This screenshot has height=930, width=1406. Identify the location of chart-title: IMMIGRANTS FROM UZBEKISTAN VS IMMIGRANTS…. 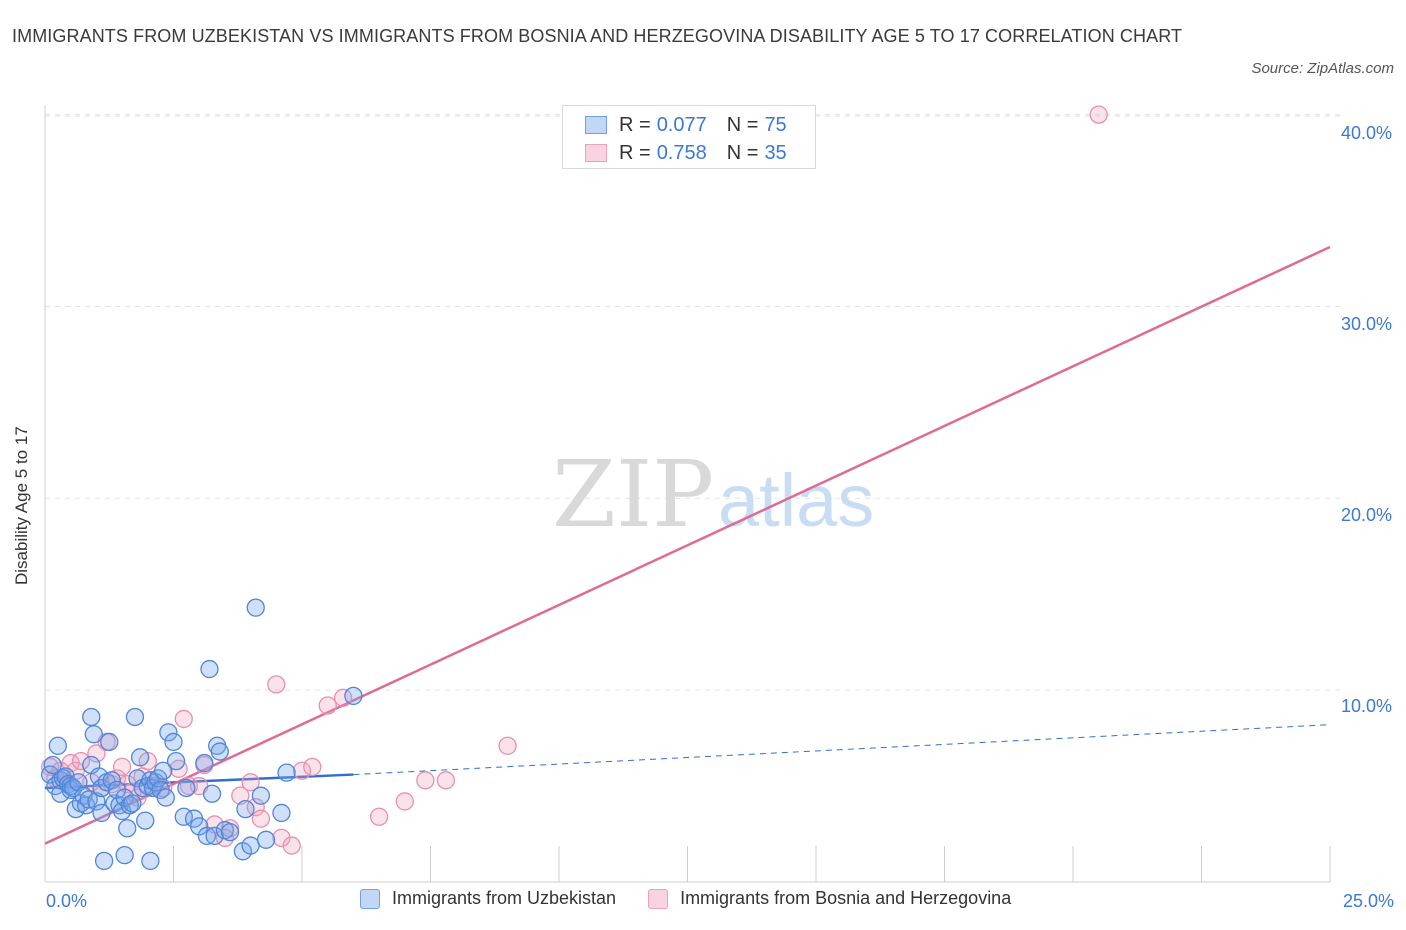
(597, 36).